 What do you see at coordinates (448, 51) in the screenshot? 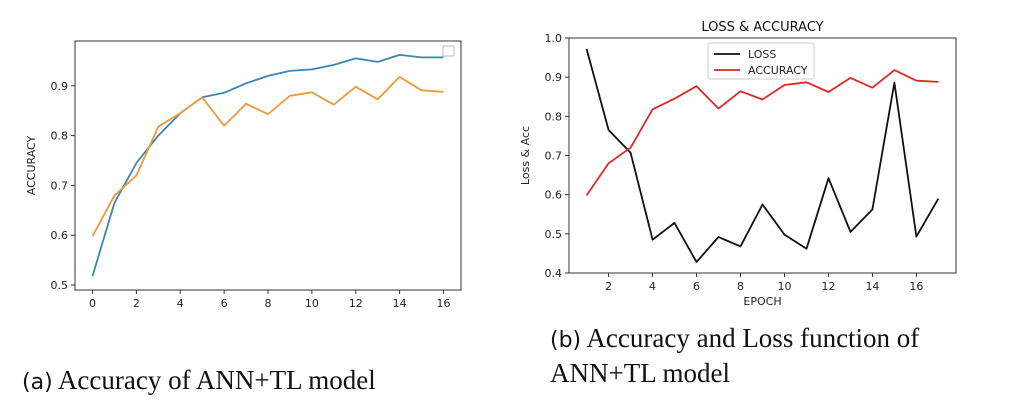
I see `left-chart-empty-legend` at bounding box center [448, 51].